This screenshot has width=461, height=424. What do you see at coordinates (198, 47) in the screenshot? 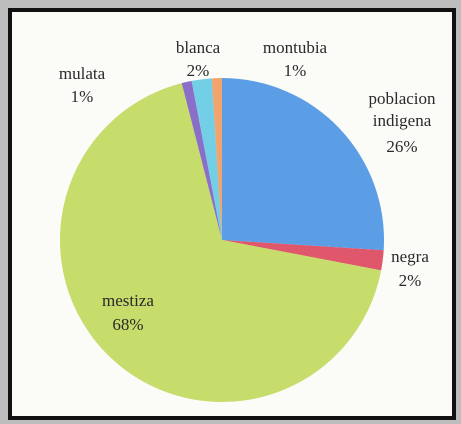
I see `slice-label: blanca` at bounding box center [198, 47].